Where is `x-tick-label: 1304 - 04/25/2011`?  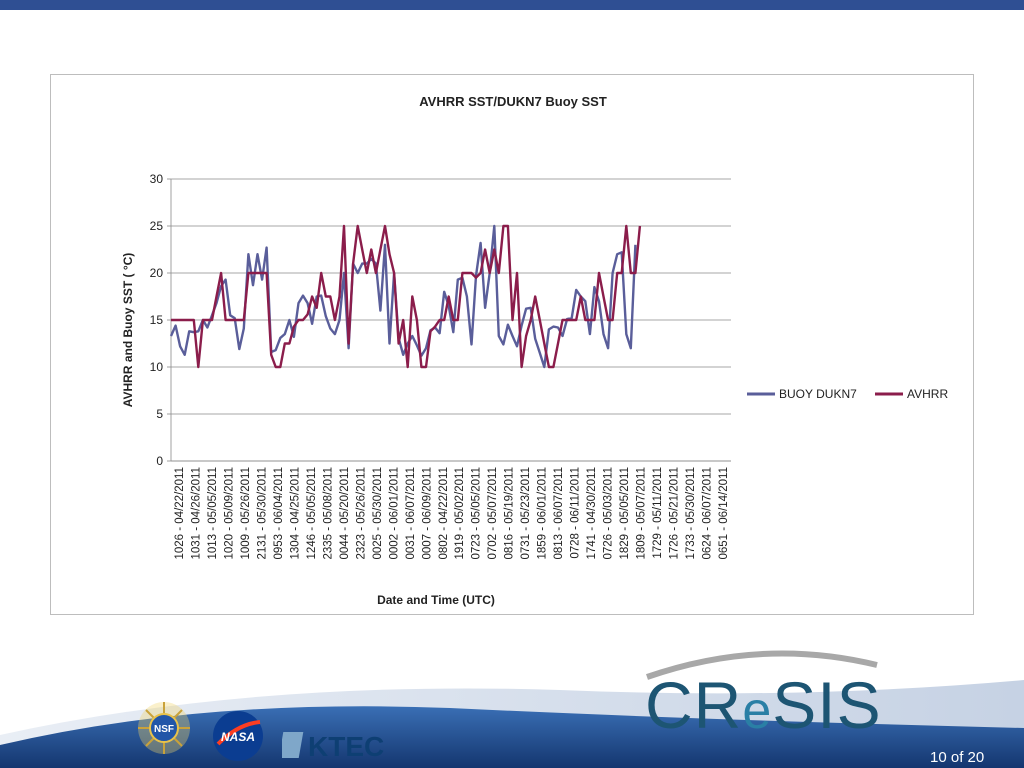
x-tick-label: 1304 - 04/25/2011 is located at coordinates (296, 513).